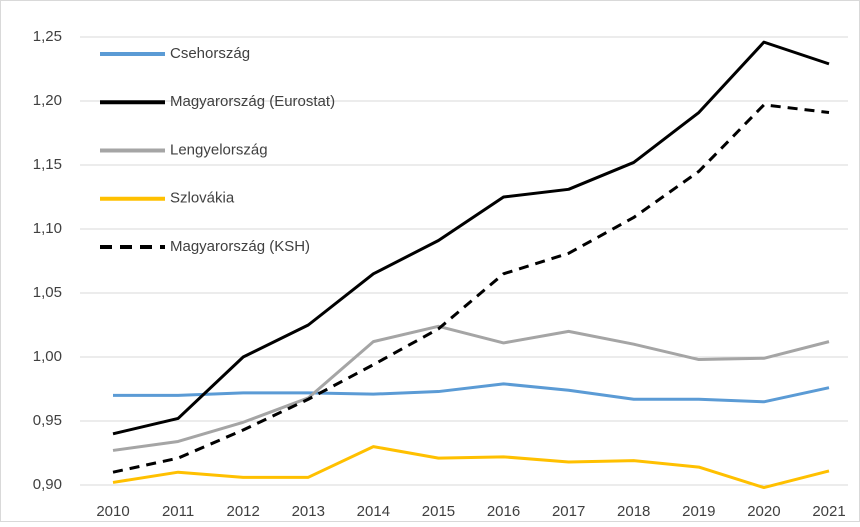 The height and width of the screenshot is (527, 860). What do you see at coordinates (47, 164) in the screenshot?
I see `y-tick-label: 1,15` at bounding box center [47, 164].